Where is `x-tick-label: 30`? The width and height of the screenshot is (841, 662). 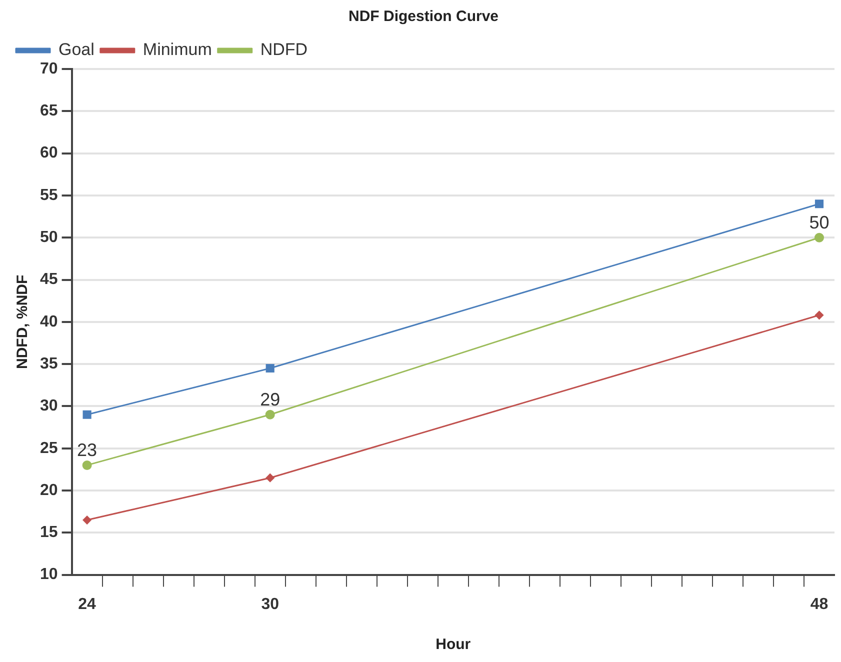
x-tick-label: 30 is located at coordinates (270, 604).